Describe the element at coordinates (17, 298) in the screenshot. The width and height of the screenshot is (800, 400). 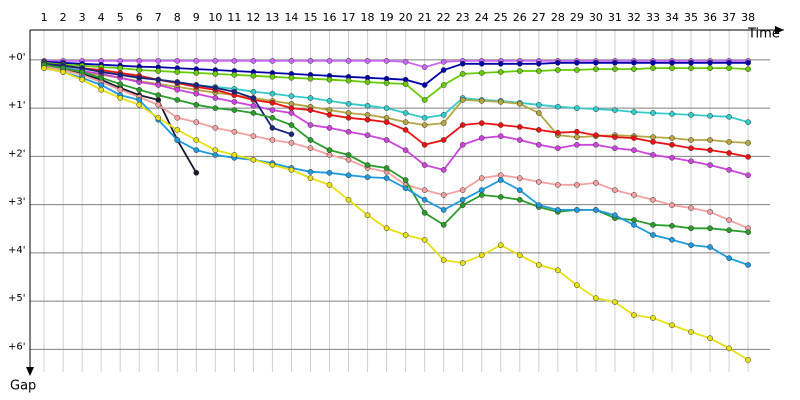
I see `y-tick-label: +5'` at that location.